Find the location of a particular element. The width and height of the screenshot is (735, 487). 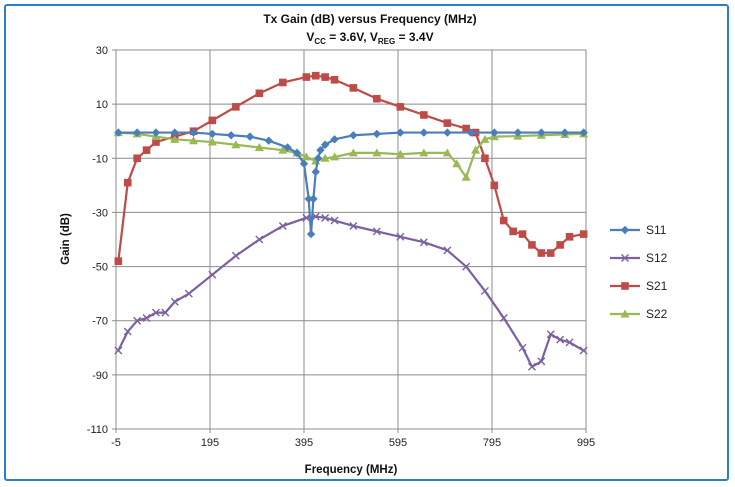

x-axis-title: Frequency (MHz) is located at coordinates (351, 470).